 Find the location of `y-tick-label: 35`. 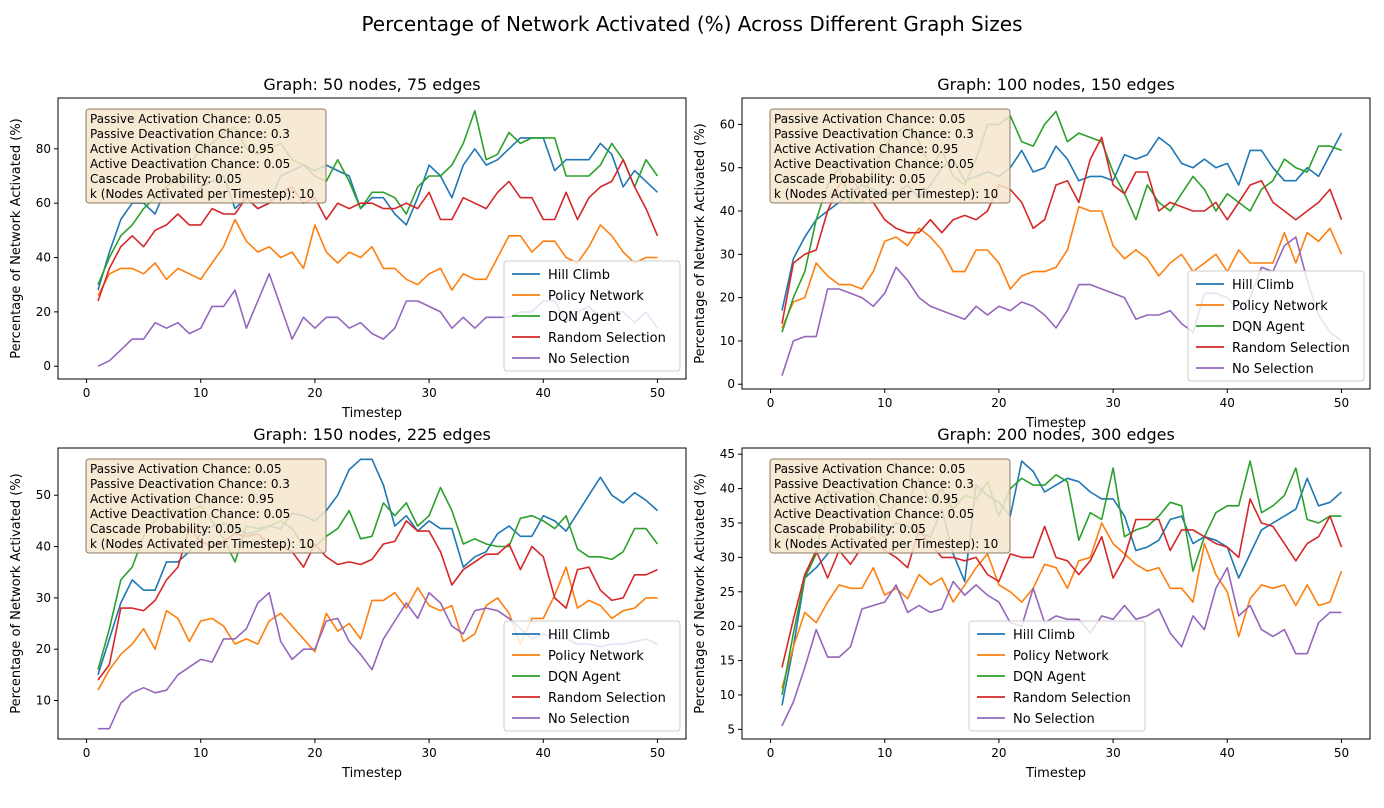

y-tick-label: 35 is located at coordinates (727, 523).